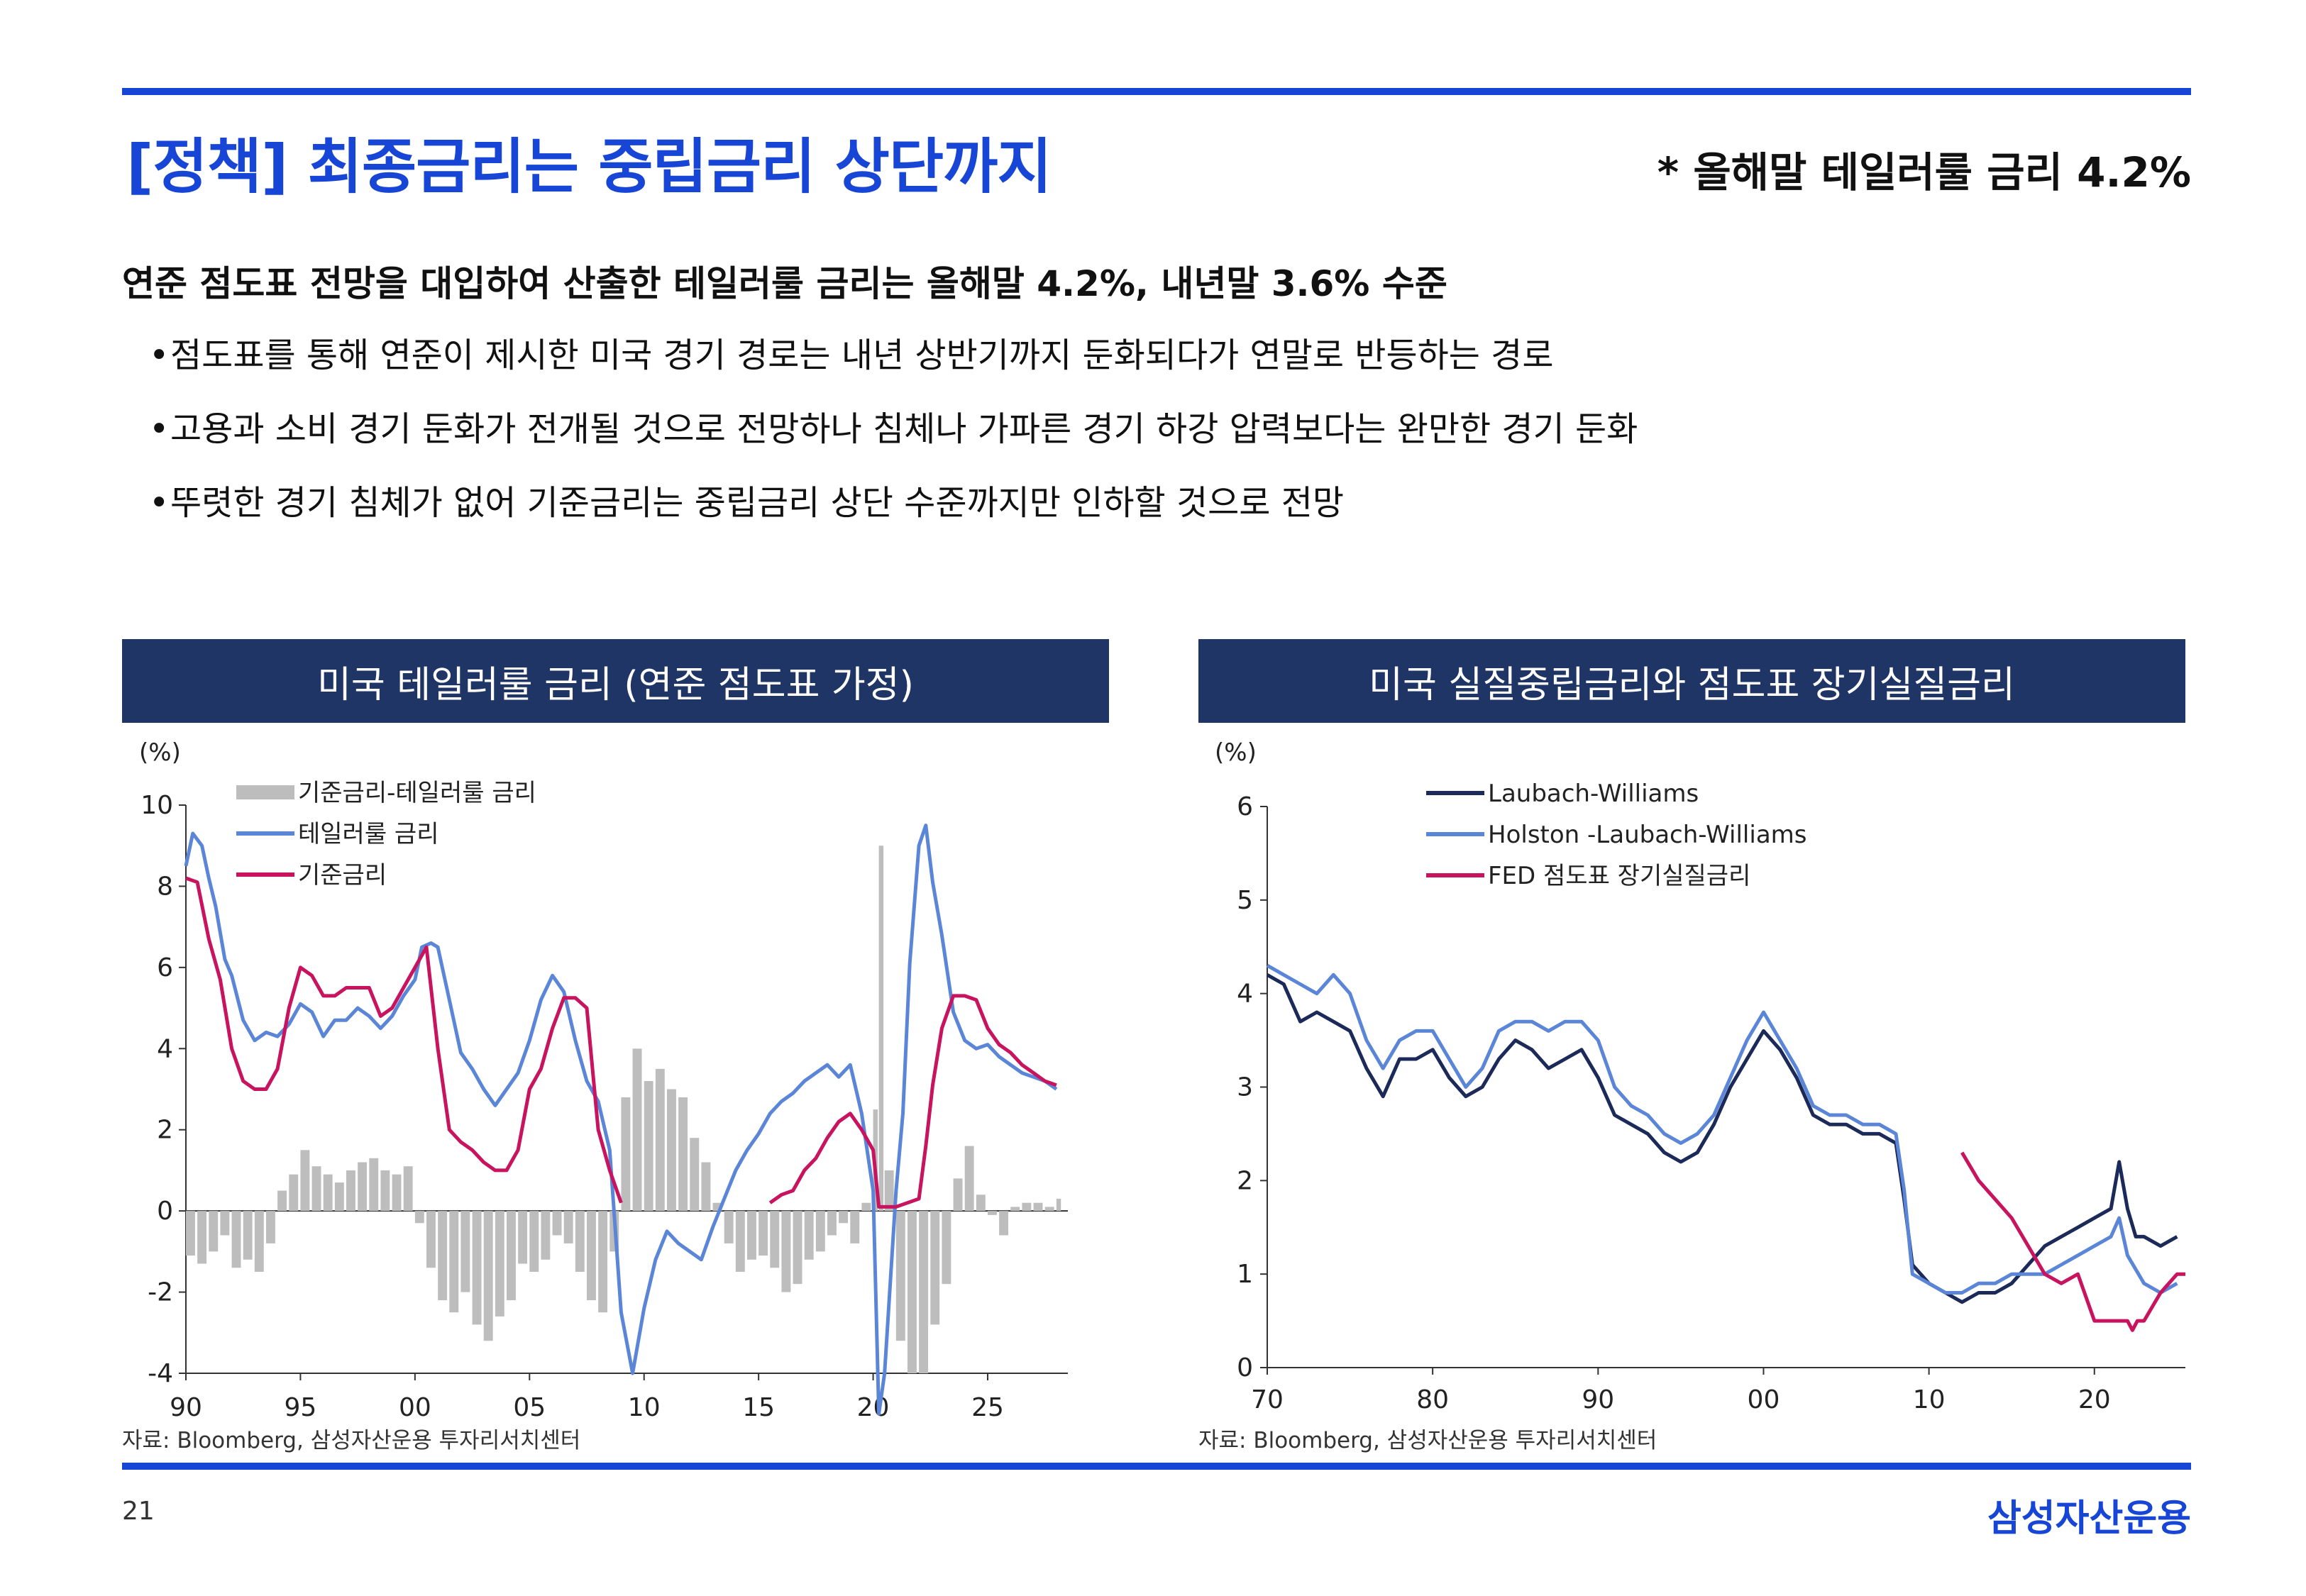 This screenshot has width=2306, height=1596. I want to click on chart0-legend-label: 테일러룰 금리, so click(369, 834).